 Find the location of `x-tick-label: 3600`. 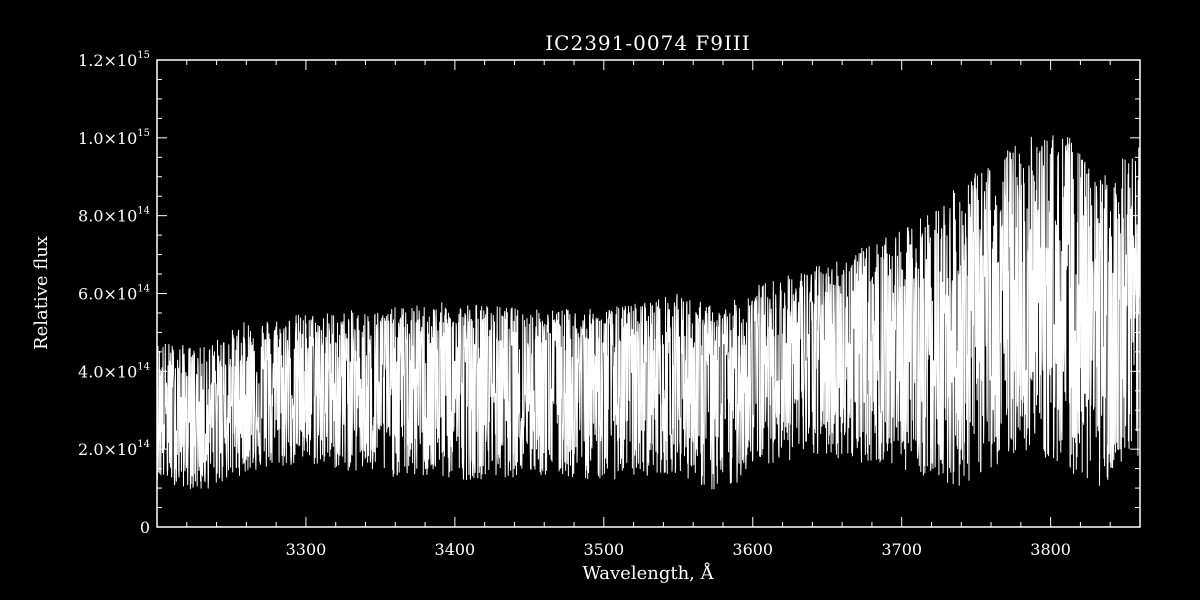

x-tick-label: 3600 is located at coordinates (752, 549).